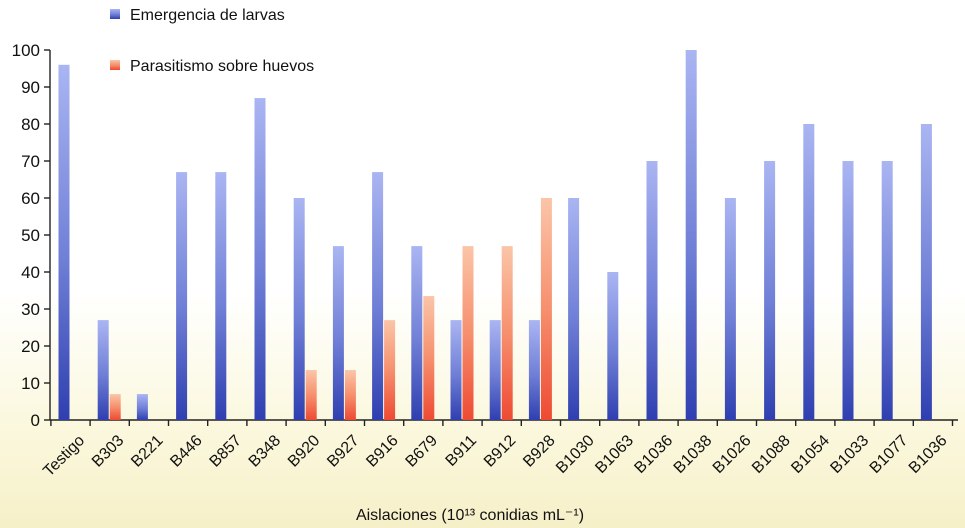  What do you see at coordinates (226, 451) in the screenshot?
I see `x-tick-label: B857` at bounding box center [226, 451].